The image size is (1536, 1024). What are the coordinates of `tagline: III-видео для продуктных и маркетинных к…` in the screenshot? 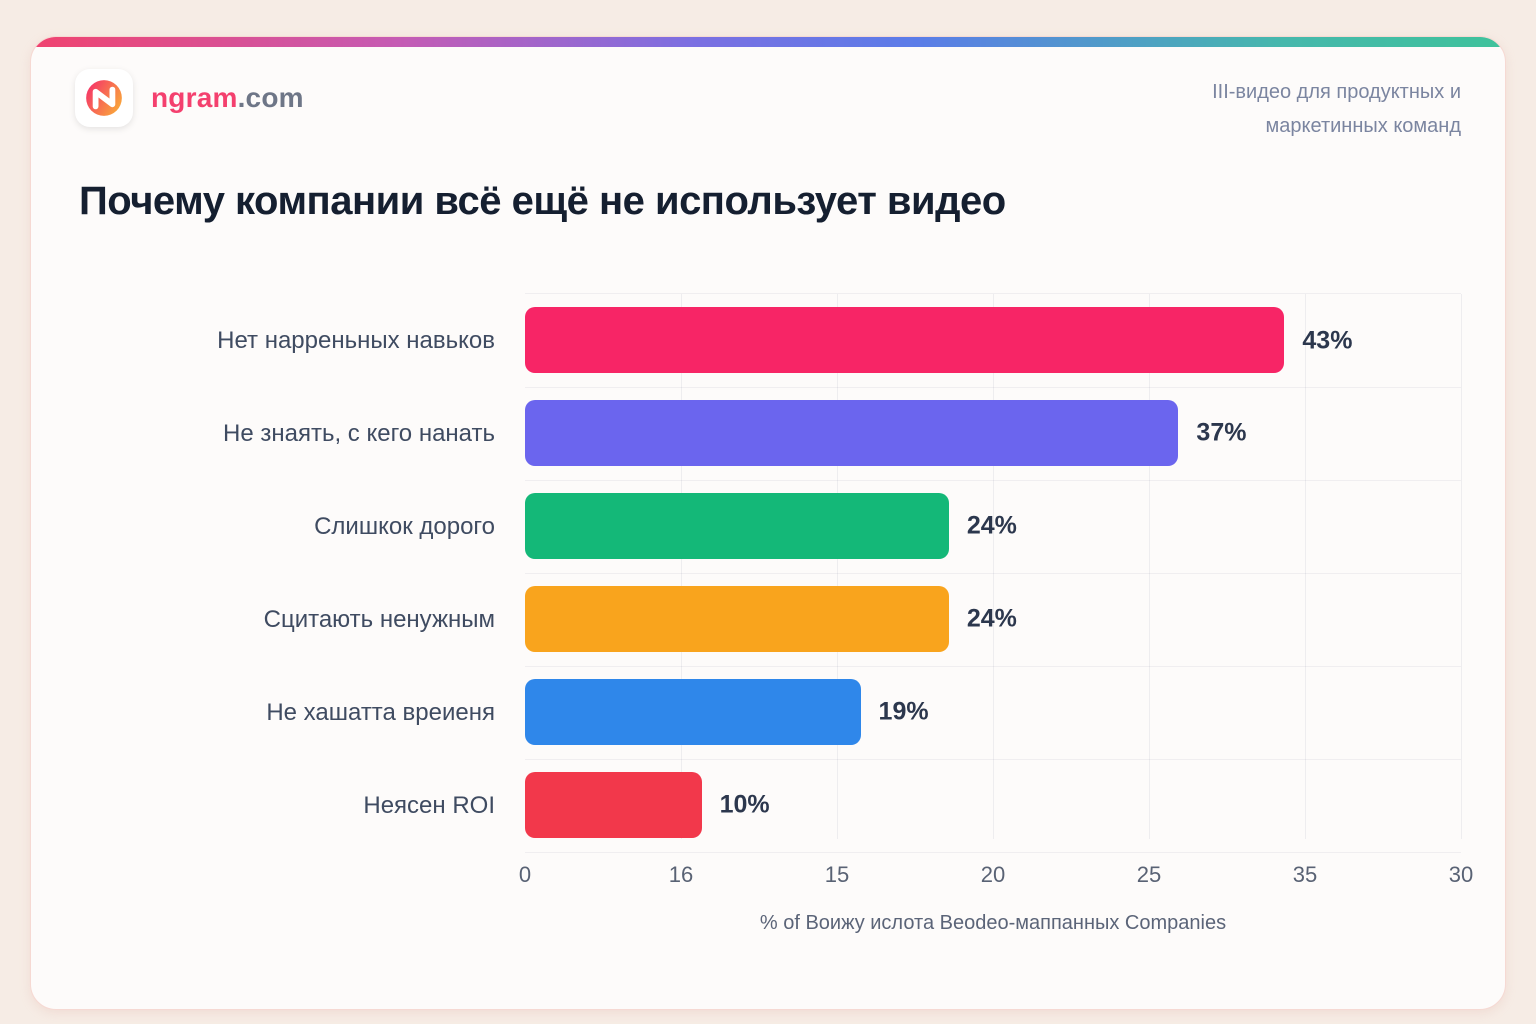 It's located at (1336, 106).